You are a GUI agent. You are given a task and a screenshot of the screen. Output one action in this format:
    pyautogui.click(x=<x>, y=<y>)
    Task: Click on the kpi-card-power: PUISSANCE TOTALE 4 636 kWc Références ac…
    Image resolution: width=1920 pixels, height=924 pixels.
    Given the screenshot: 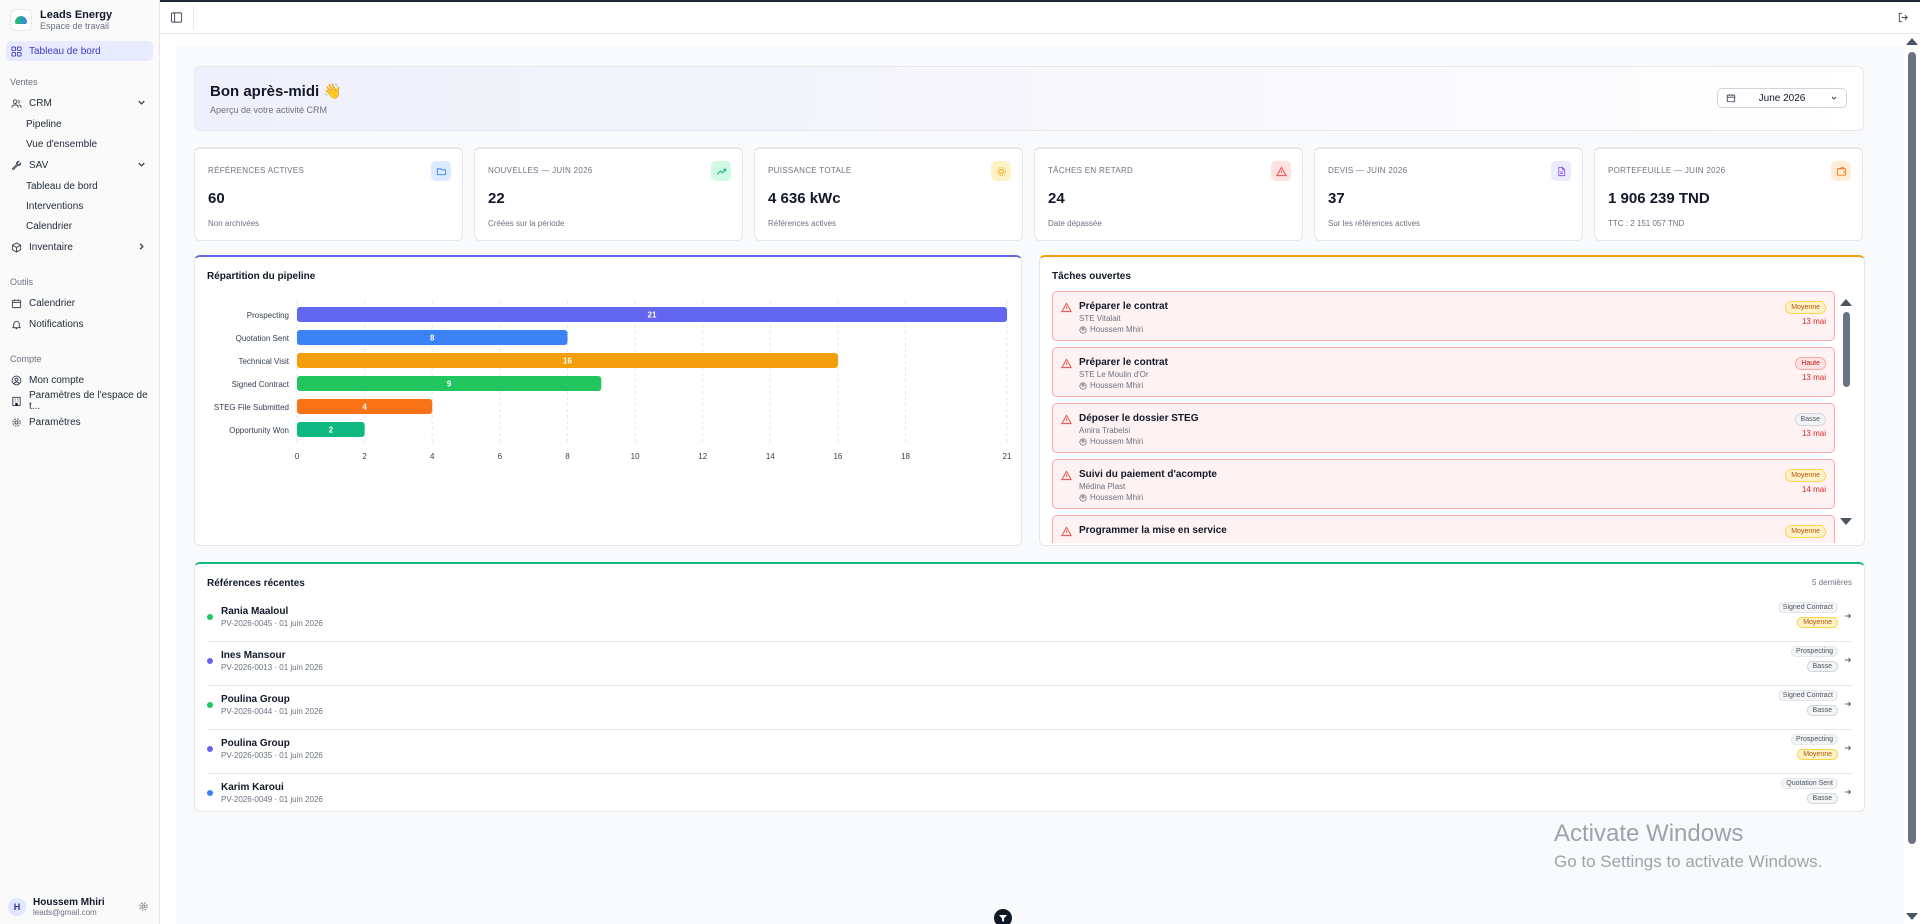 What is the action you would take?
    pyautogui.click(x=888, y=194)
    